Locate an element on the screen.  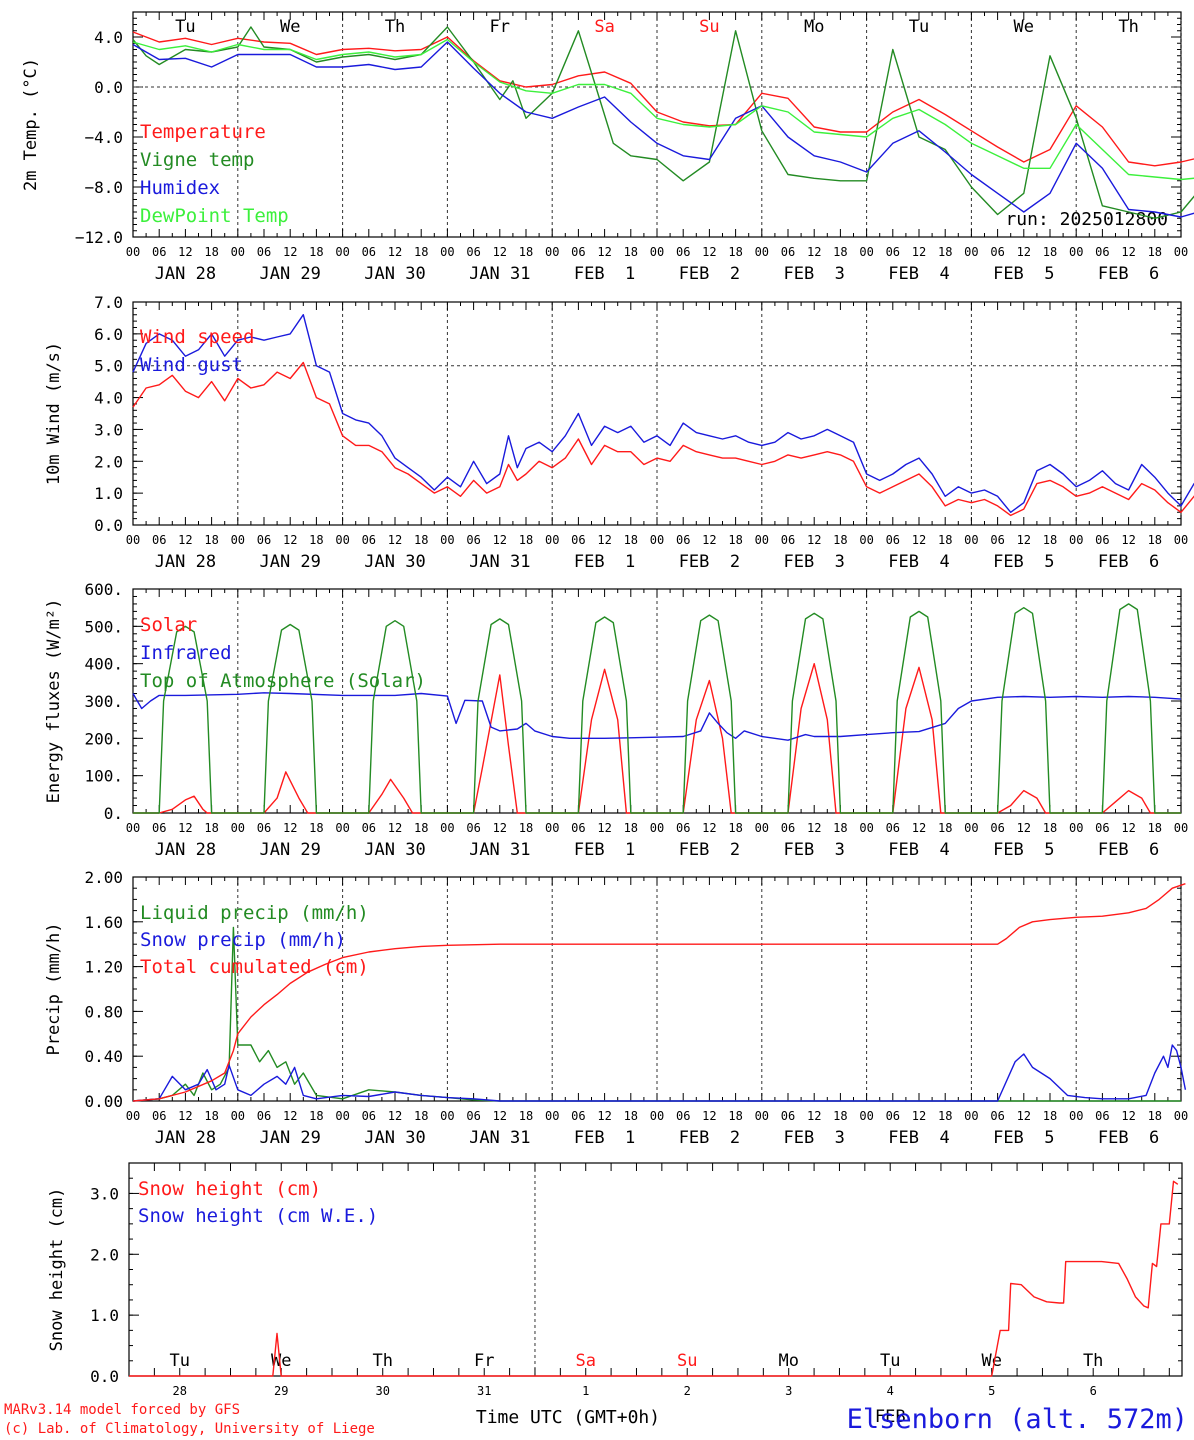
energy-date-label: JAN 29 is located at coordinates (289, 850).